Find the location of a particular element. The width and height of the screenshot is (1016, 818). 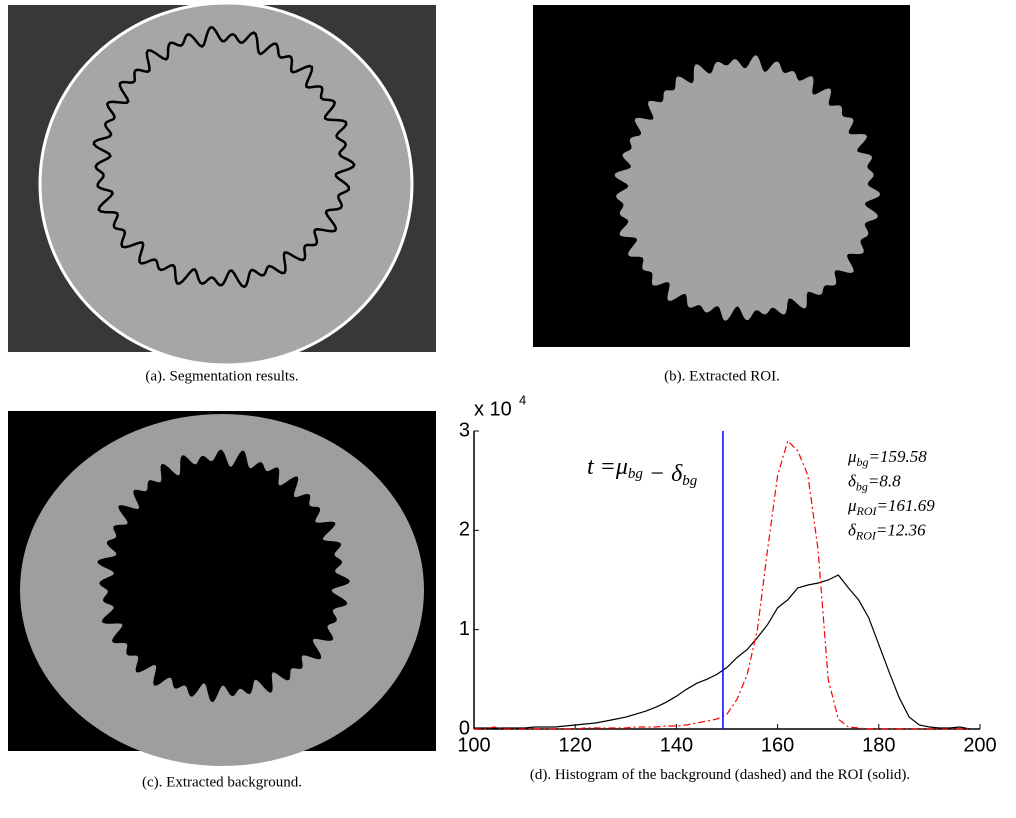

stat-value: =12.36 is located at coordinates (901, 529).